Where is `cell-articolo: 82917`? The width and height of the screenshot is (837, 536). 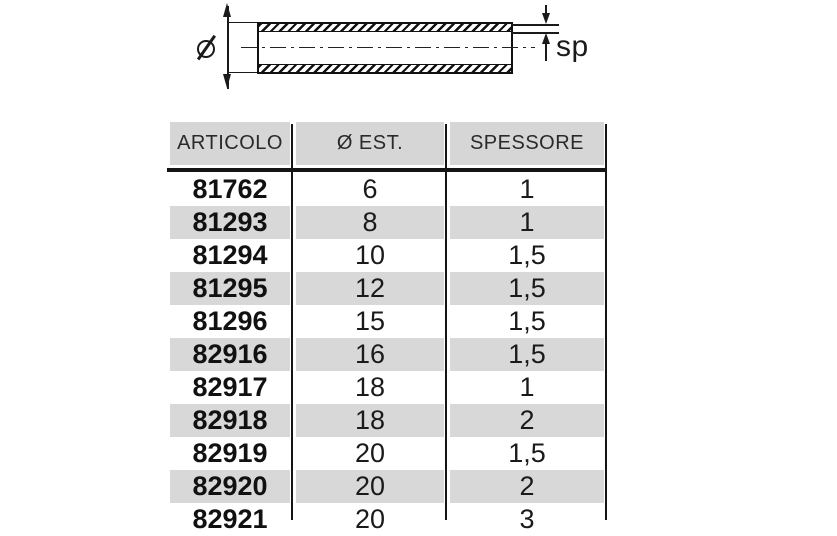 cell-articolo: 82917 is located at coordinates (230, 387).